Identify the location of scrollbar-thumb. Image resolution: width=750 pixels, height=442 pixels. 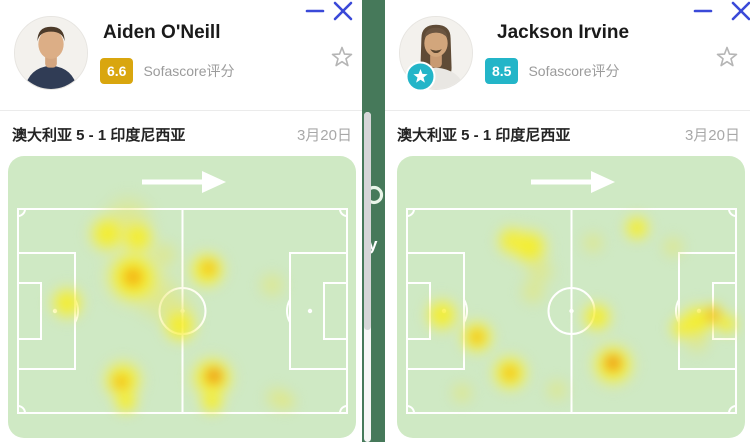
(367, 221).